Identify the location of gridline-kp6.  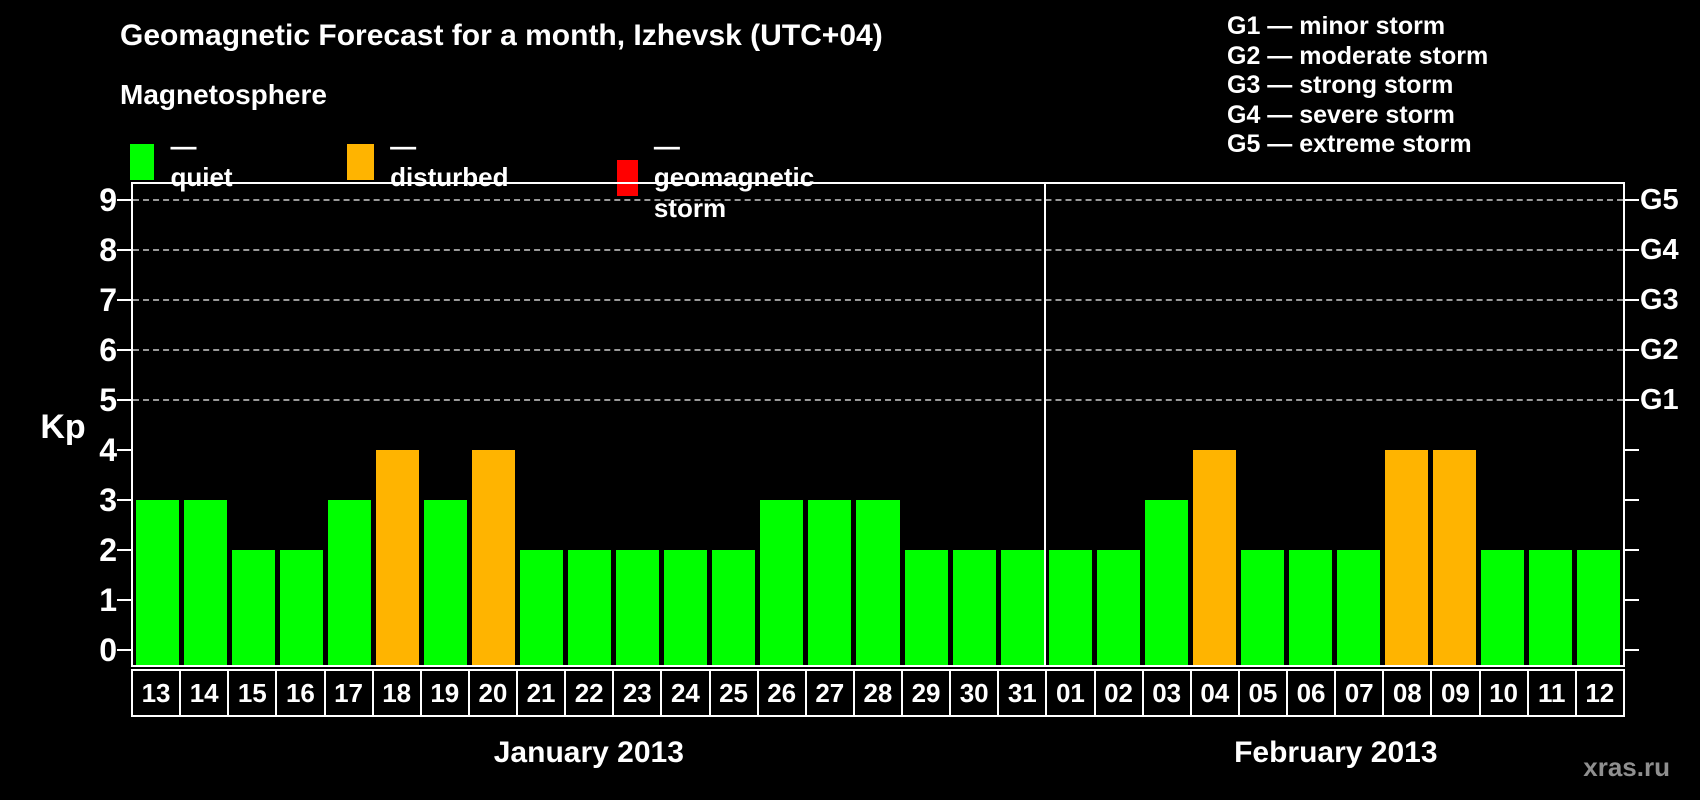
(878, 350).